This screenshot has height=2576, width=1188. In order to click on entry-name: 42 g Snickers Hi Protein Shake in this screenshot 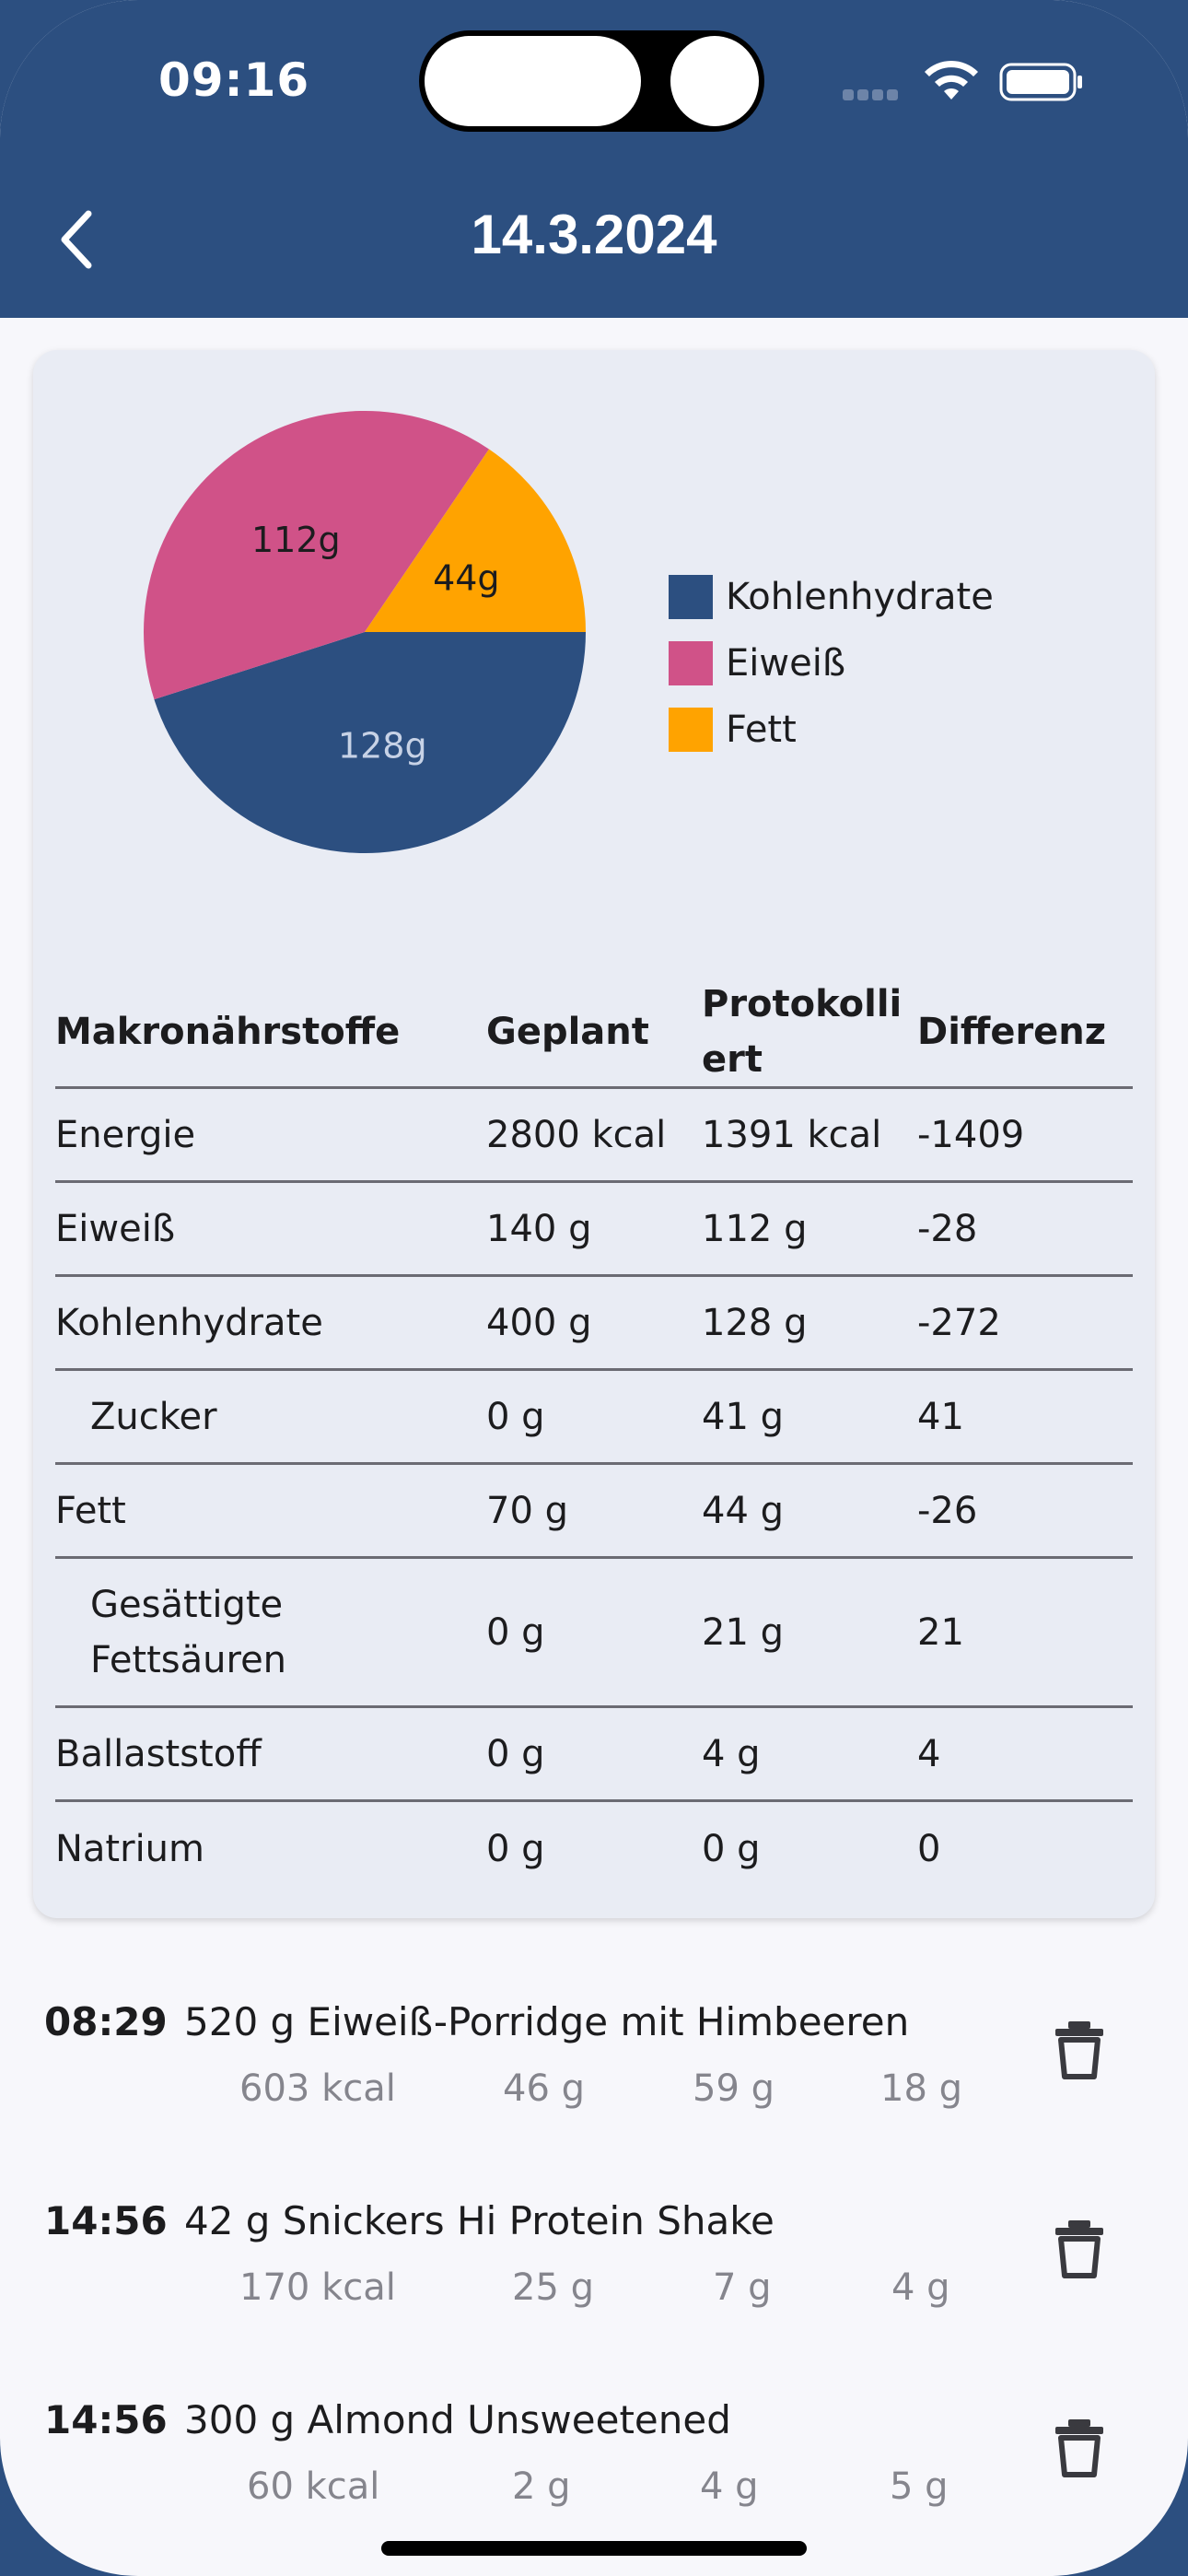, I will do `click(479, 2220)`.